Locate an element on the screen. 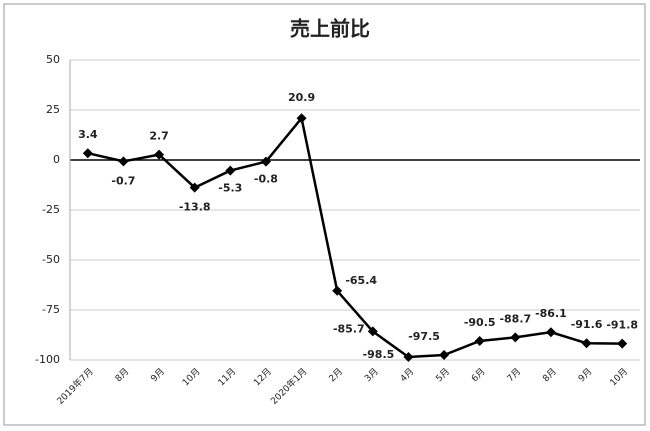 This screenshot has height=431, width=650. y-tick-label: 50 is located at coordinates (53, 59).